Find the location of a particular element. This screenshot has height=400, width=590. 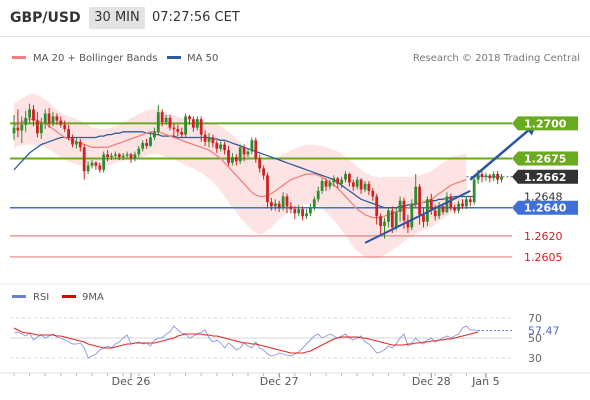

last-price-tag-bg is located at coordinates (545, 176).